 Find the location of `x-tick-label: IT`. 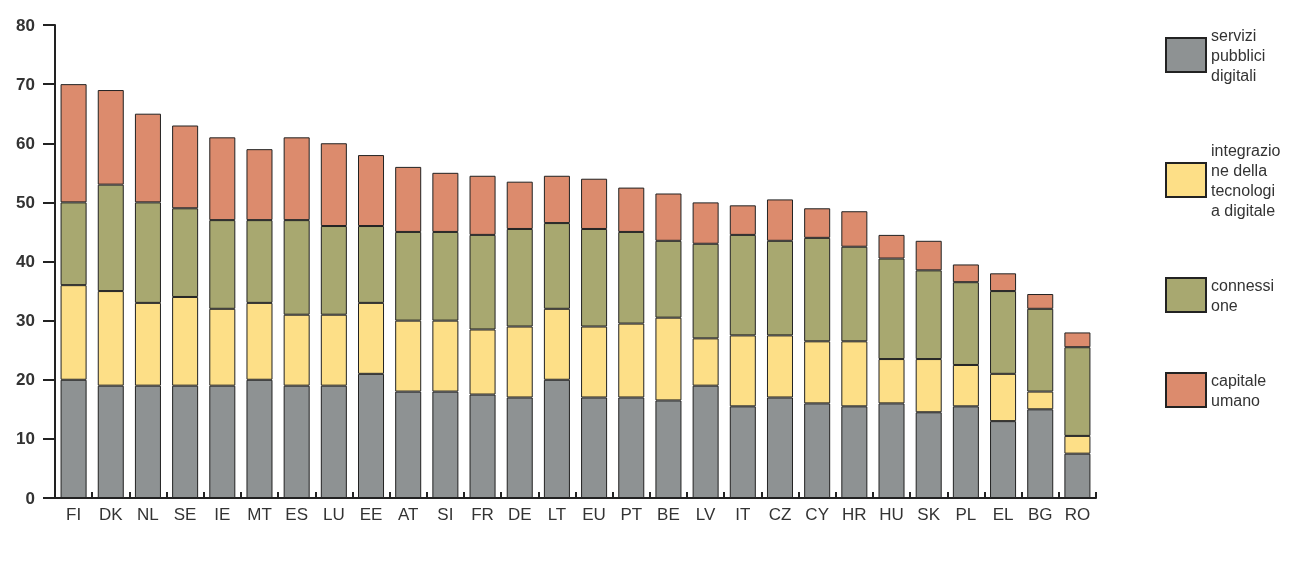

x-tick-label: IT is located at coordinates (743, 514).